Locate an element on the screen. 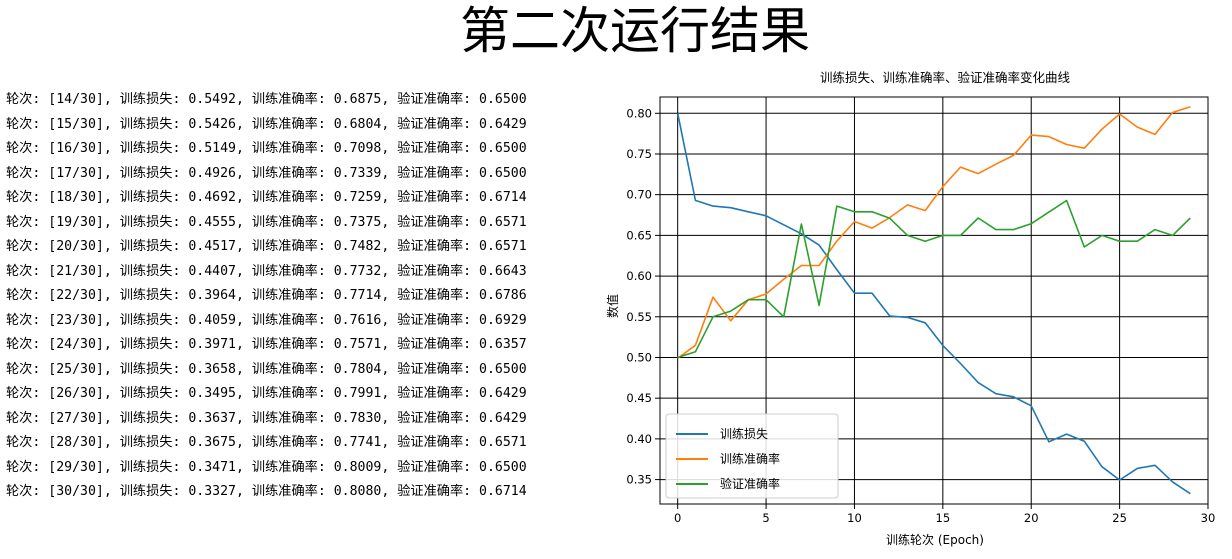 This screenshot has width=1232, height=559. loss-value: 0.3964 is located at coordinates (212, 295).